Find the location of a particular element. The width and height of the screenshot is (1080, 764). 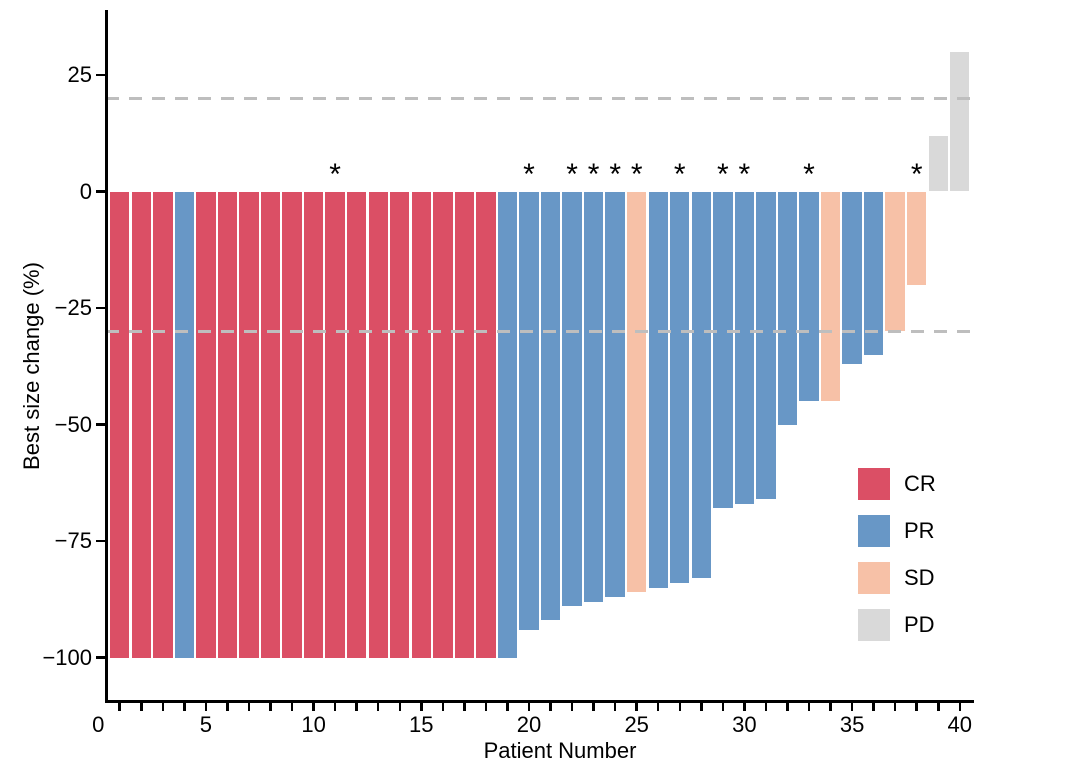

legend-swatch-SD is located at coordinates (874, 578).